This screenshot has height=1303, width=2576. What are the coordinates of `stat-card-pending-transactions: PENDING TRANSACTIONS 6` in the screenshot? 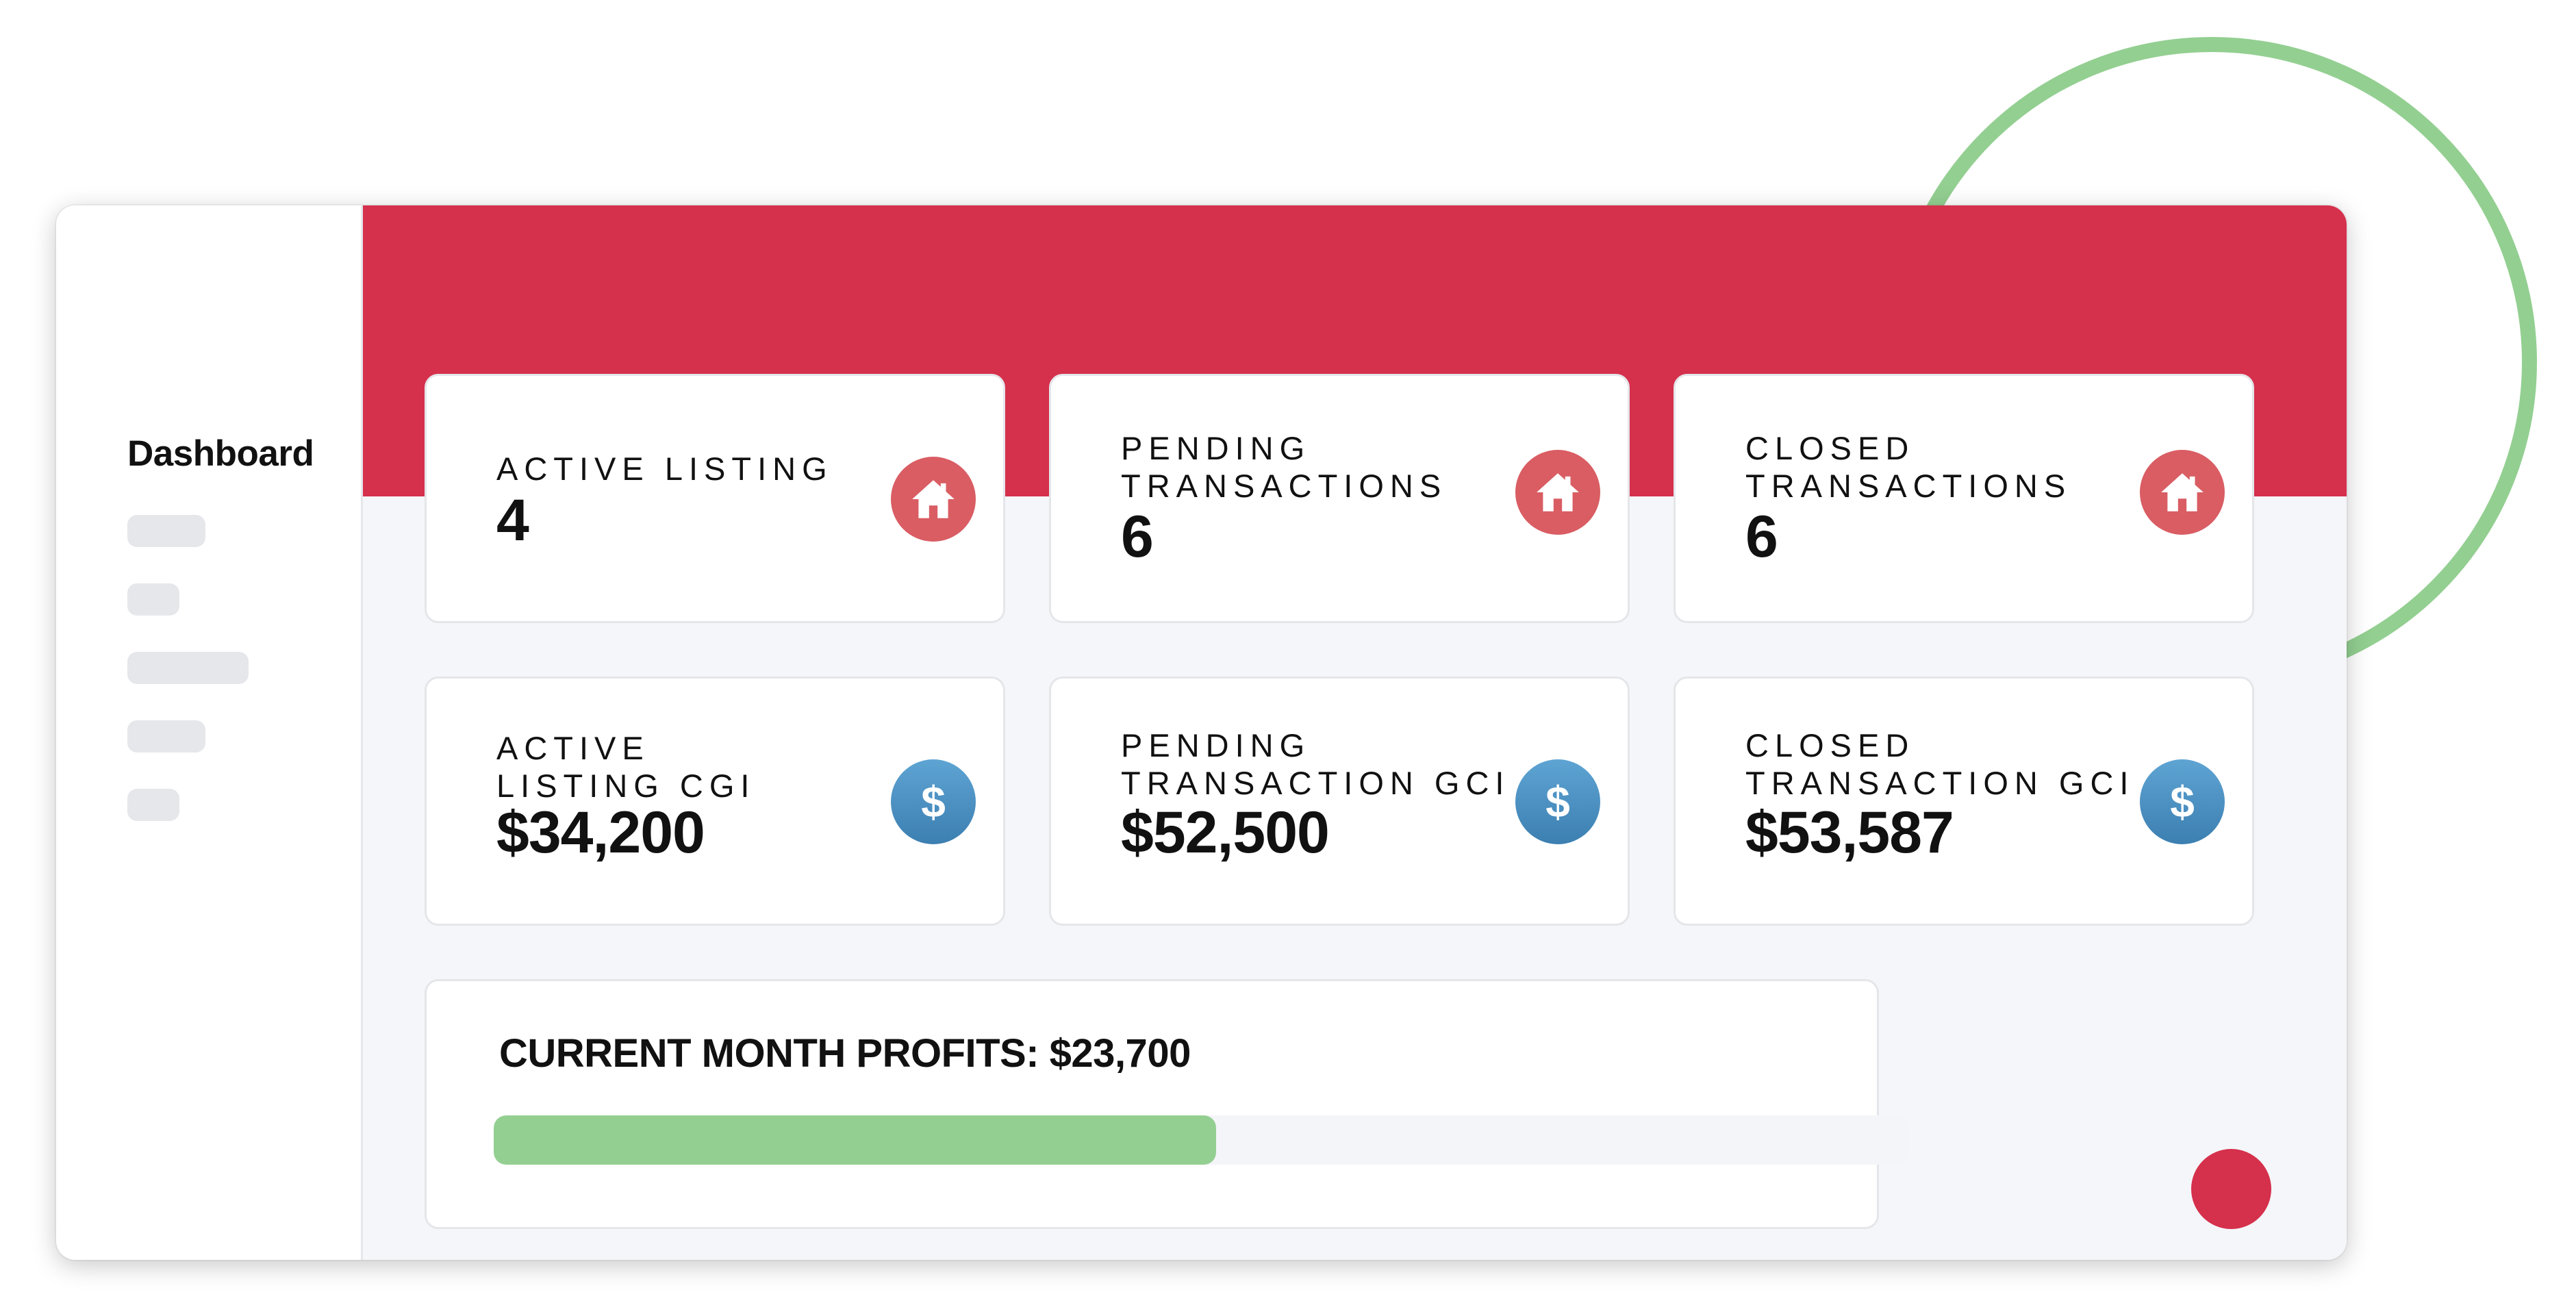 It's located at (1339, 498).